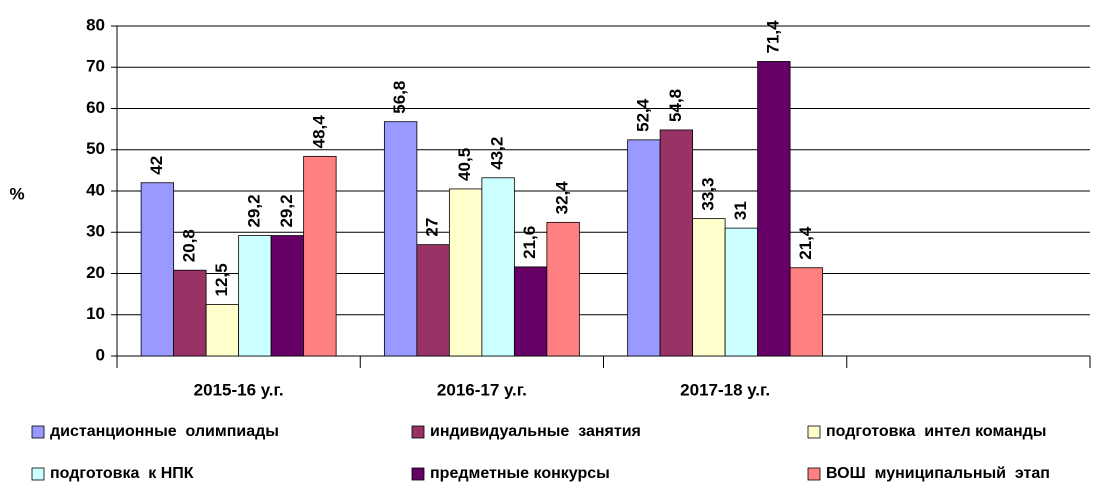  Describe the element at coordinates (164, 431) in the screenshot. I see `legend-label: дистанционные олимпиады` at that location.